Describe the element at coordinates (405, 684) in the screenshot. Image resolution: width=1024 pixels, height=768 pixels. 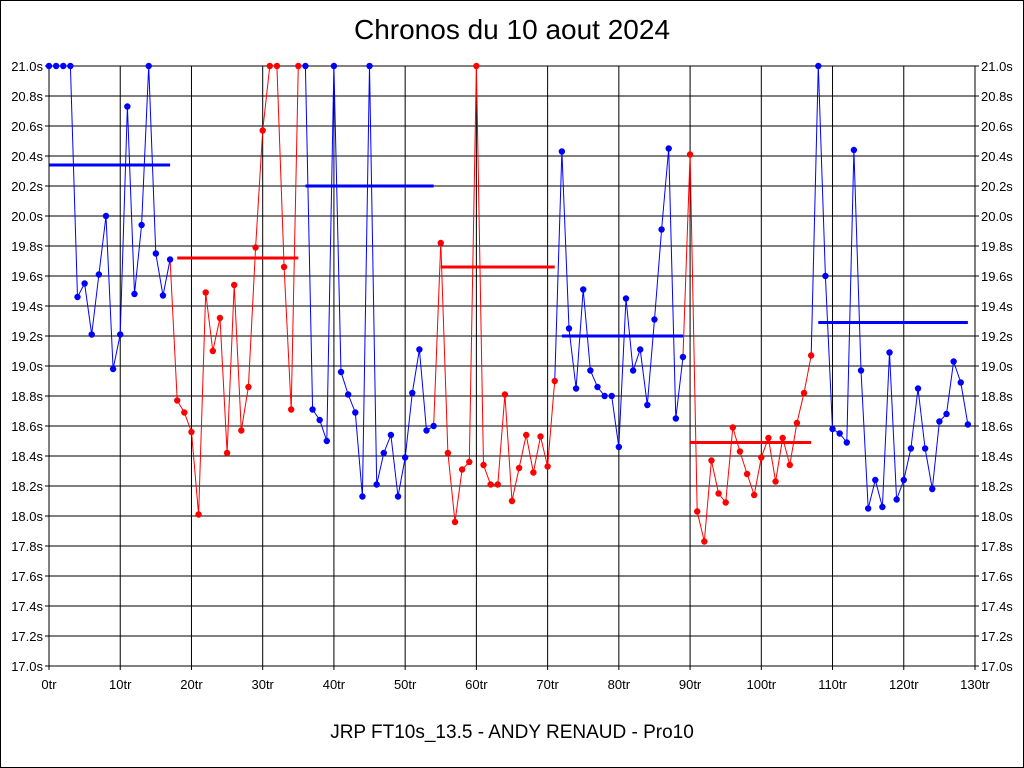
I see `x-tick-label: 50tr` at that location.